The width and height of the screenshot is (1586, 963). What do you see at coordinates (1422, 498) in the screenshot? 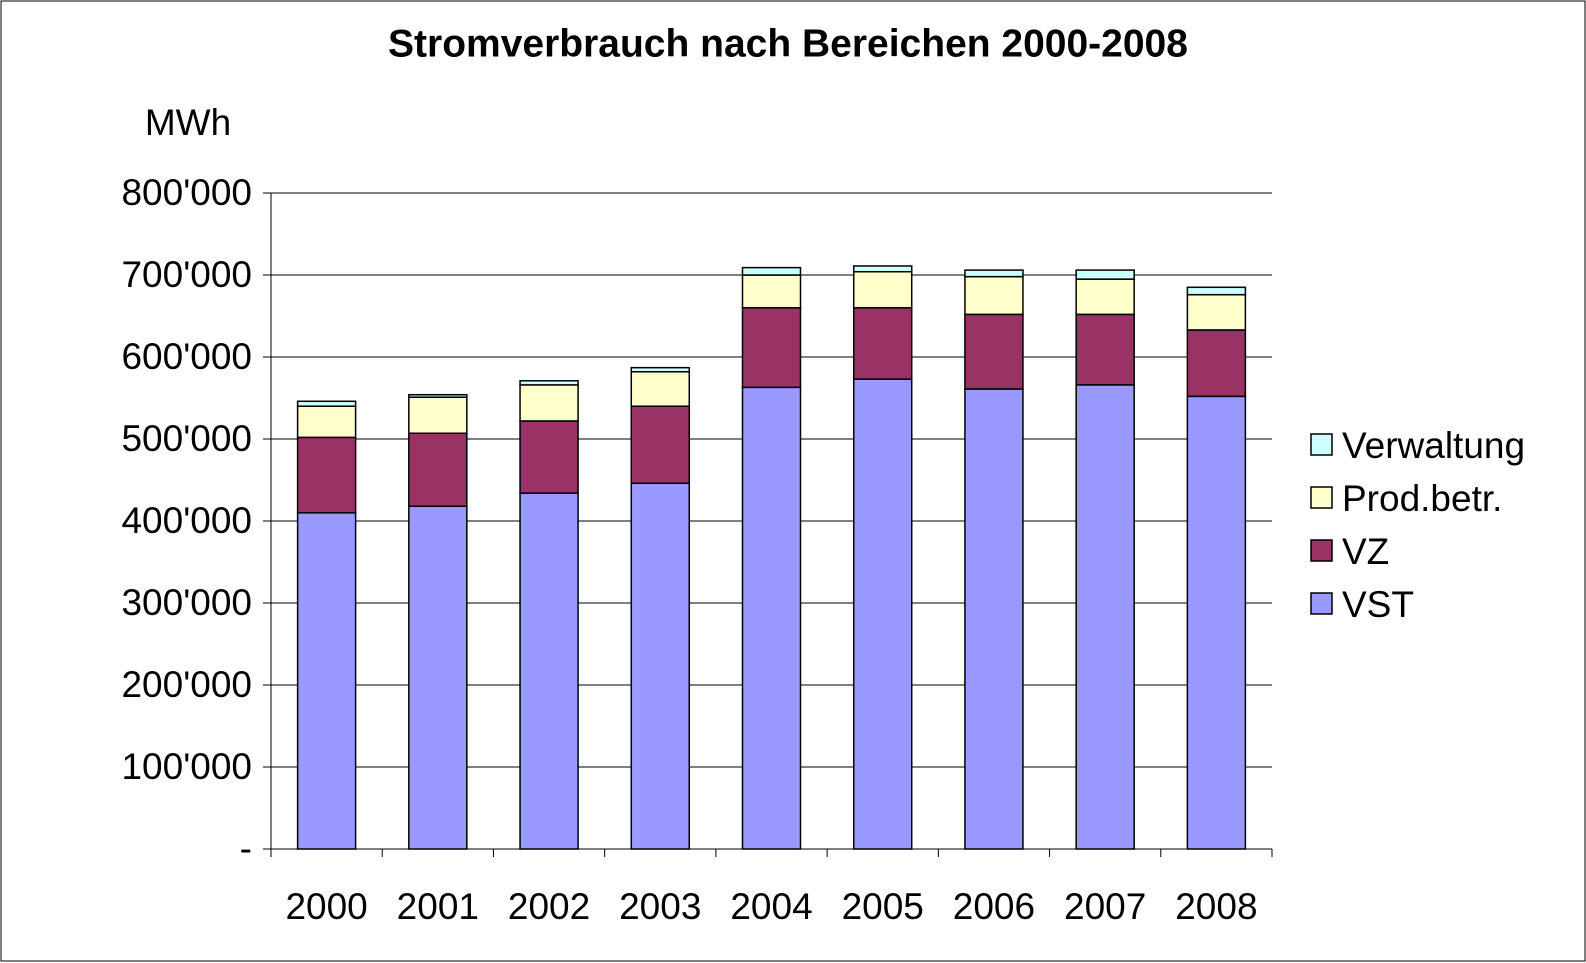
I see `legend-label: Prod.betr.` at bounding box center [1422, 498].